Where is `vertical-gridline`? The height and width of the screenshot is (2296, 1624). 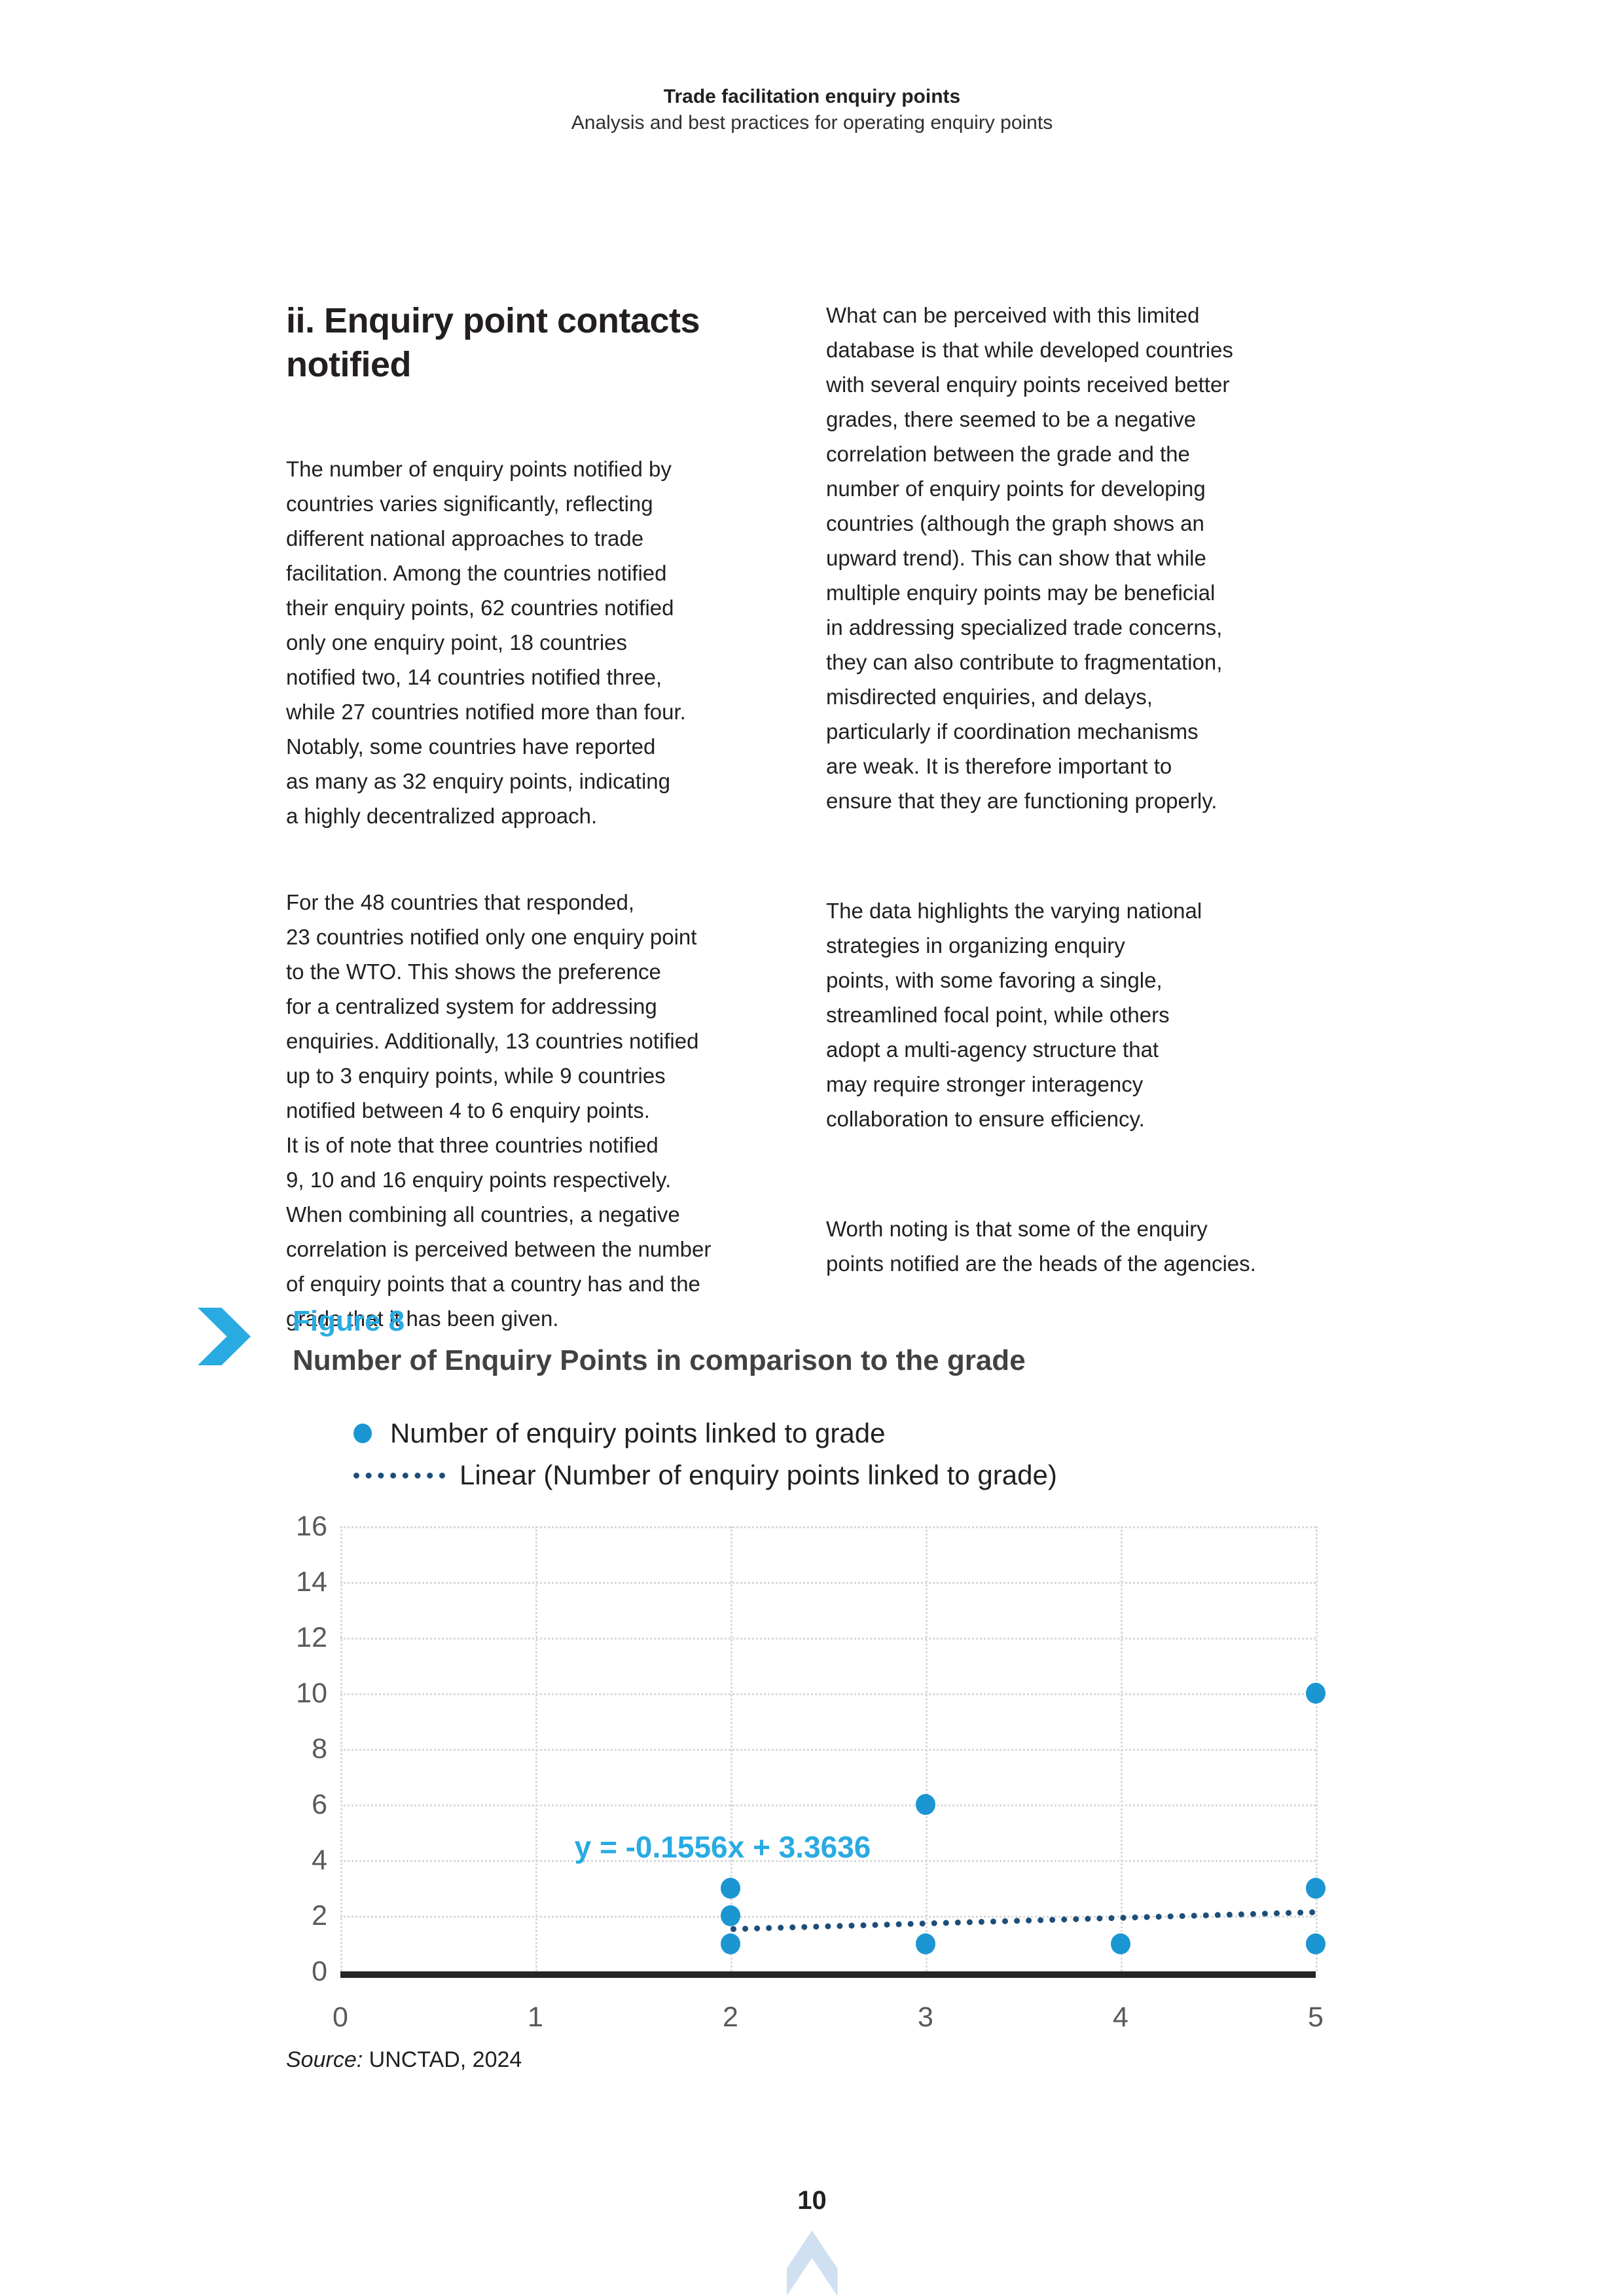
vertical-gridline is located at coordinates (1317, 1748).